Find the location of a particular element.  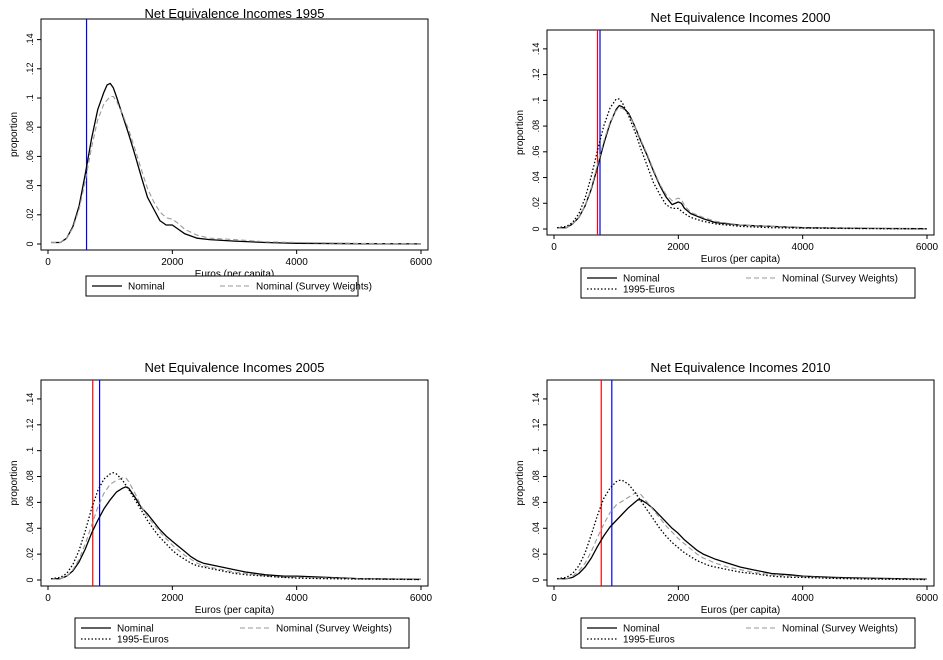

chart-title: Net Equivalence Incomes 2010 is located at coordinates (741, 367).